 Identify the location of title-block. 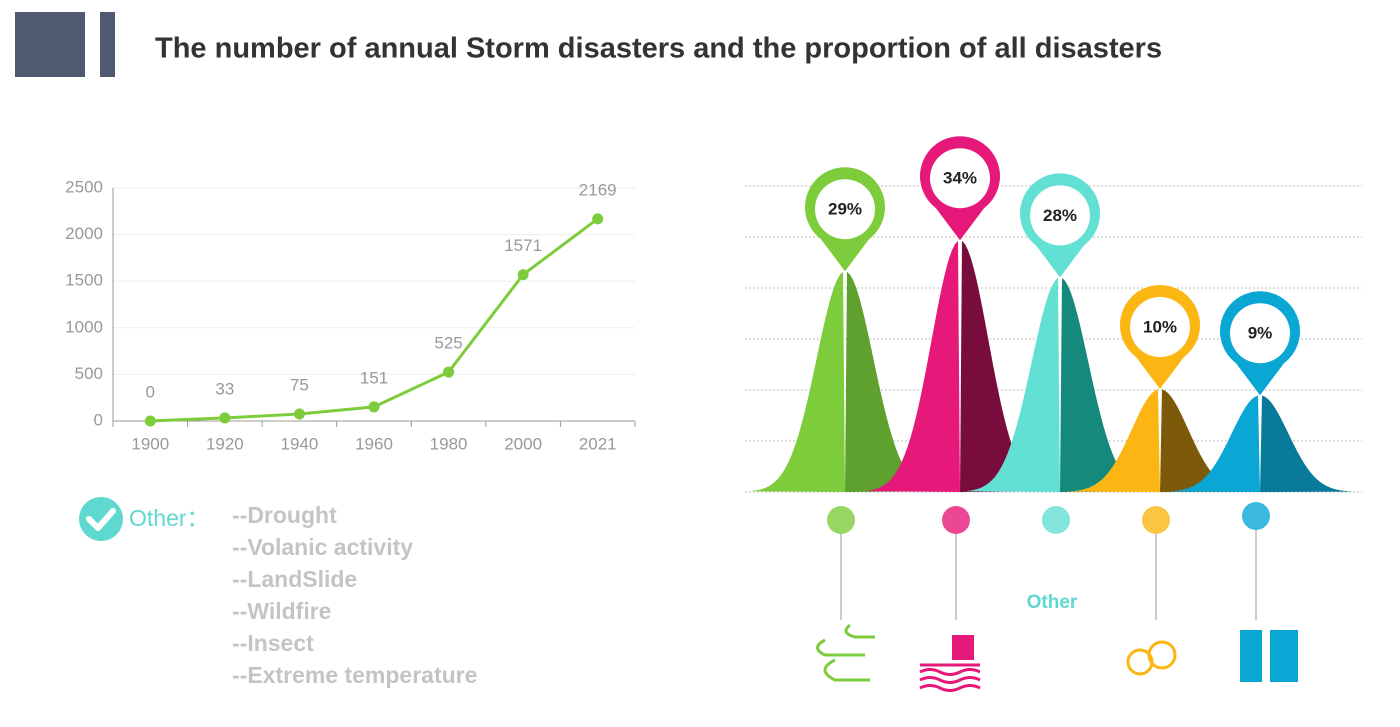
(50, 44).